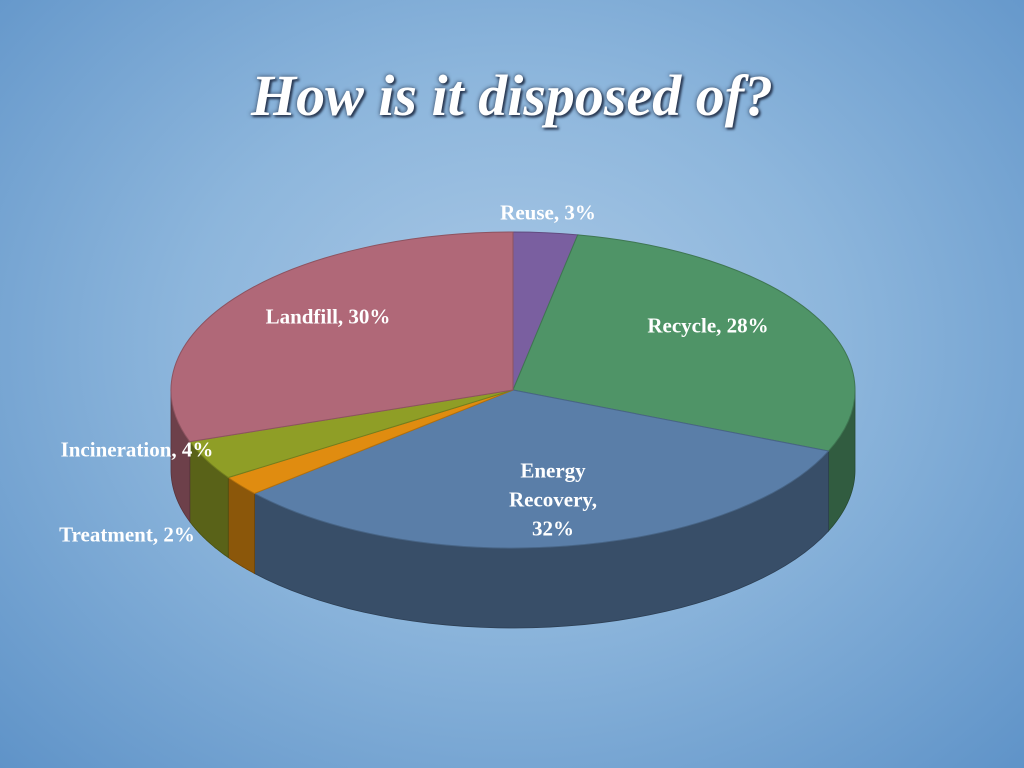  Describe the element at coordinates (553, 499) in the screenshot. I see `data-label: Energy Recovery, 32%` at that location.